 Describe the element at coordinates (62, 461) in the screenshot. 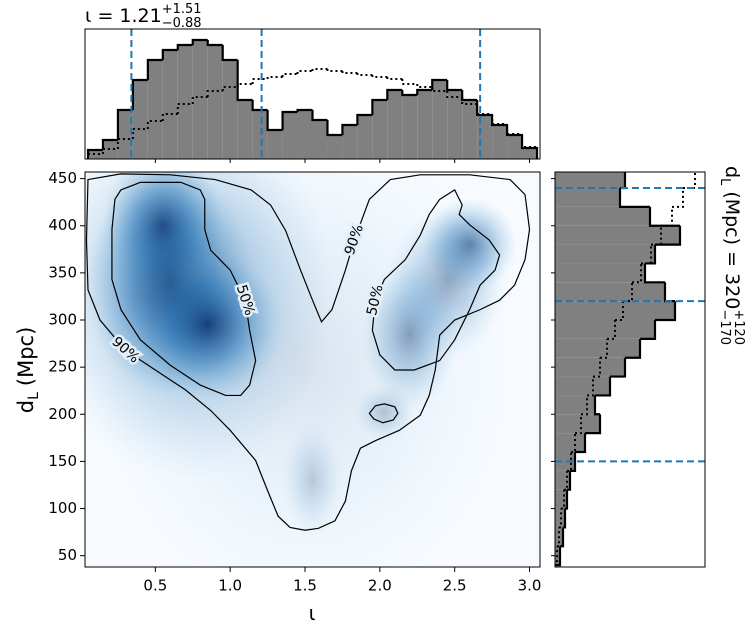

I see `y-tick-label: 150` at that location.